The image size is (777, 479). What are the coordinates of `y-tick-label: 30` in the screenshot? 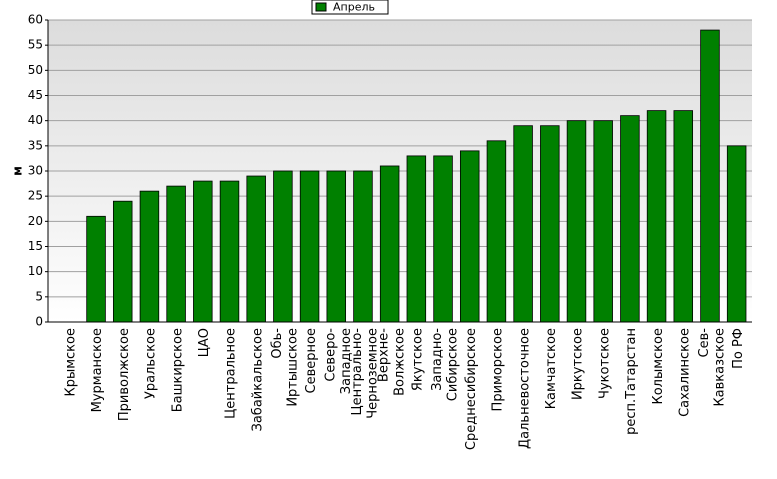 It's located at (35, 171).